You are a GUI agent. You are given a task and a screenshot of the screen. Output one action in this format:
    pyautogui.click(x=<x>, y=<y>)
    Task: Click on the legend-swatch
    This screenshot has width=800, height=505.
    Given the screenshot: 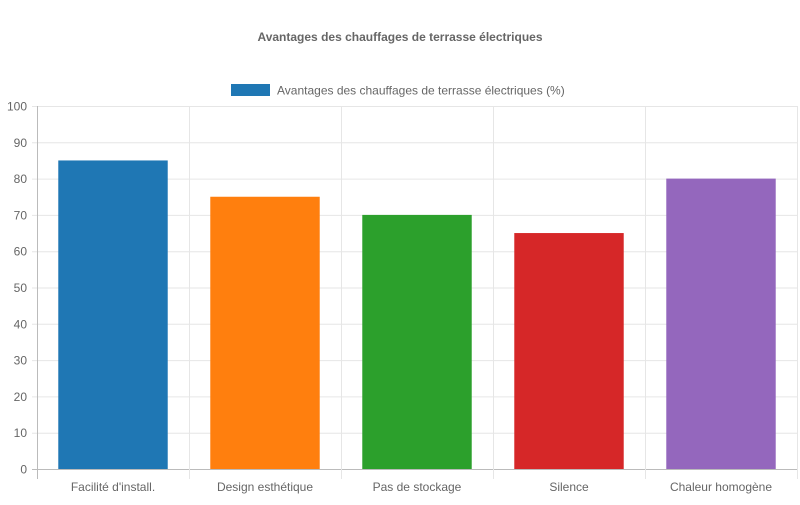 What is the action you would take?
    pyautogui.click(x=250, y=90)
    